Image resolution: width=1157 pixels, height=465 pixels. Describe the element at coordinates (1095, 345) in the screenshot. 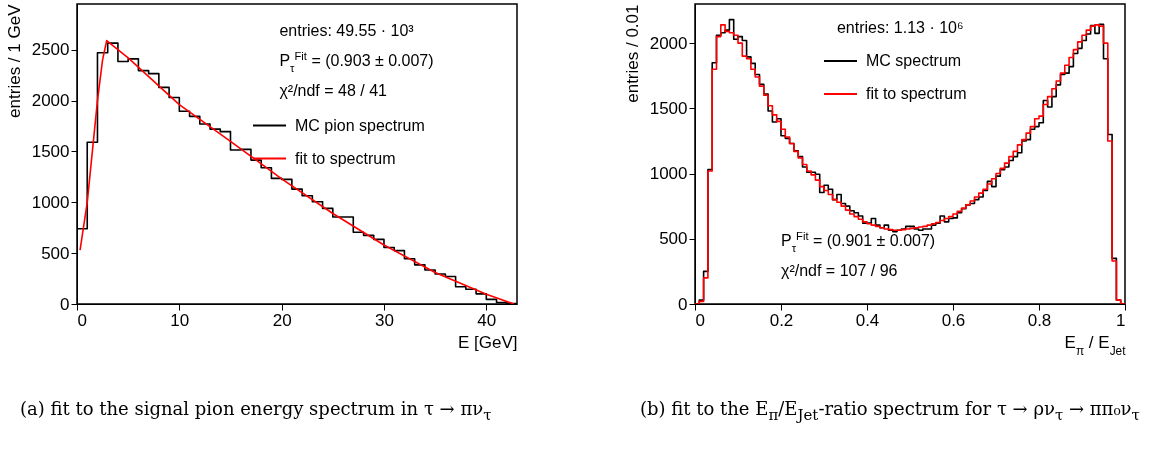

I see `x-axis-title: E$_{π}$ / E$_{Jet}$` at that location.